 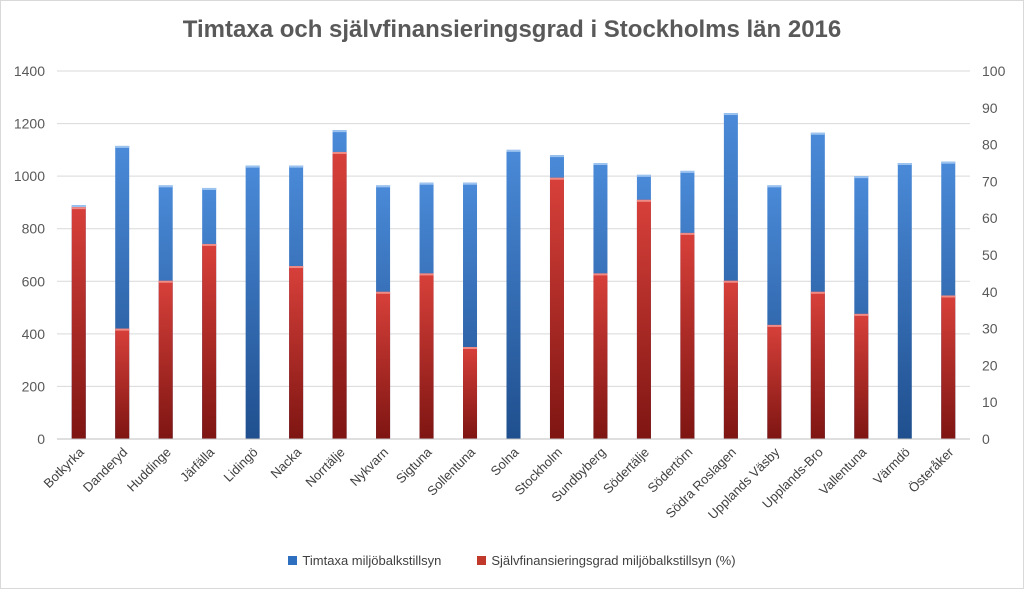 I want to click on y-right-tick-label: 40, so click(x=990, y=292).